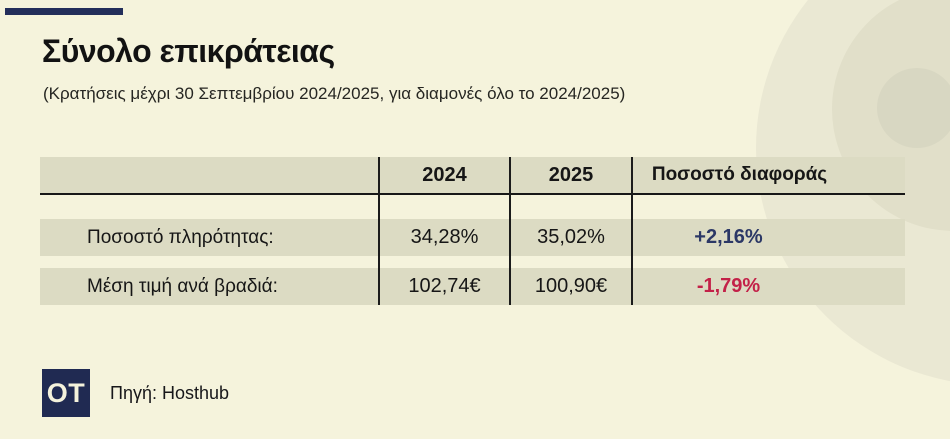 Image resolution: width=950 pixels, height=439 pixels. Describe the element at coordinates (472, 176) in the screenshot. I see `table-header-row: 2024 2025 Ποσοστό διαφοράς` at that location.